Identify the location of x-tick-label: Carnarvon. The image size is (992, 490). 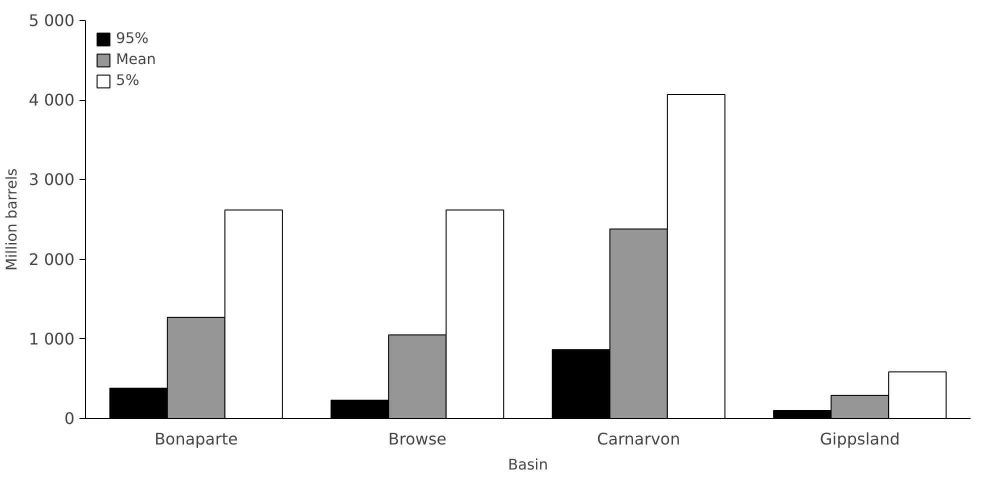
(638, 439).